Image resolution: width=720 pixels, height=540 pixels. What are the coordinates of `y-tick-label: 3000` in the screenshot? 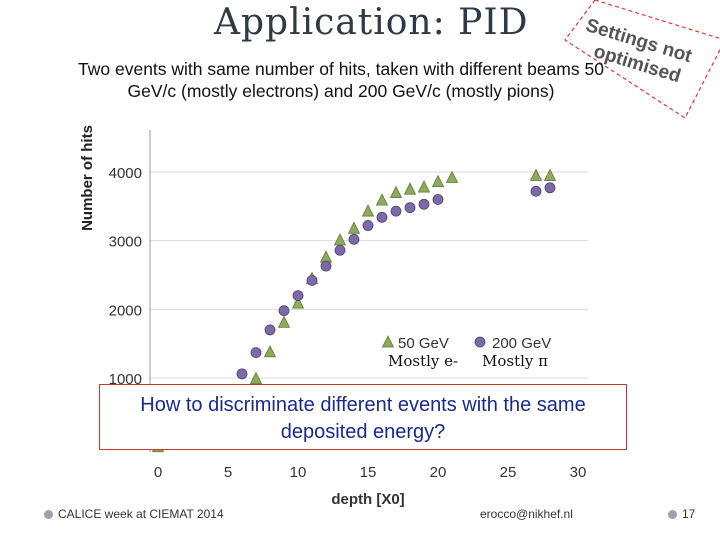 It's located at (125, 242).